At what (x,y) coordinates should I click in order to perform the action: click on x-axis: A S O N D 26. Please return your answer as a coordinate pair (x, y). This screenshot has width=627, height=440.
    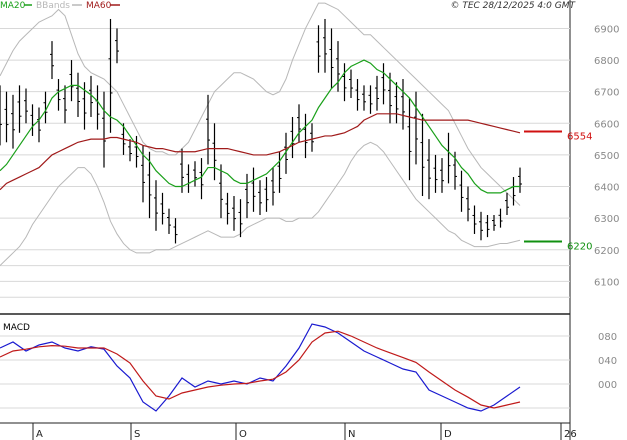
    Looking at the image, I should click on (304, 431).